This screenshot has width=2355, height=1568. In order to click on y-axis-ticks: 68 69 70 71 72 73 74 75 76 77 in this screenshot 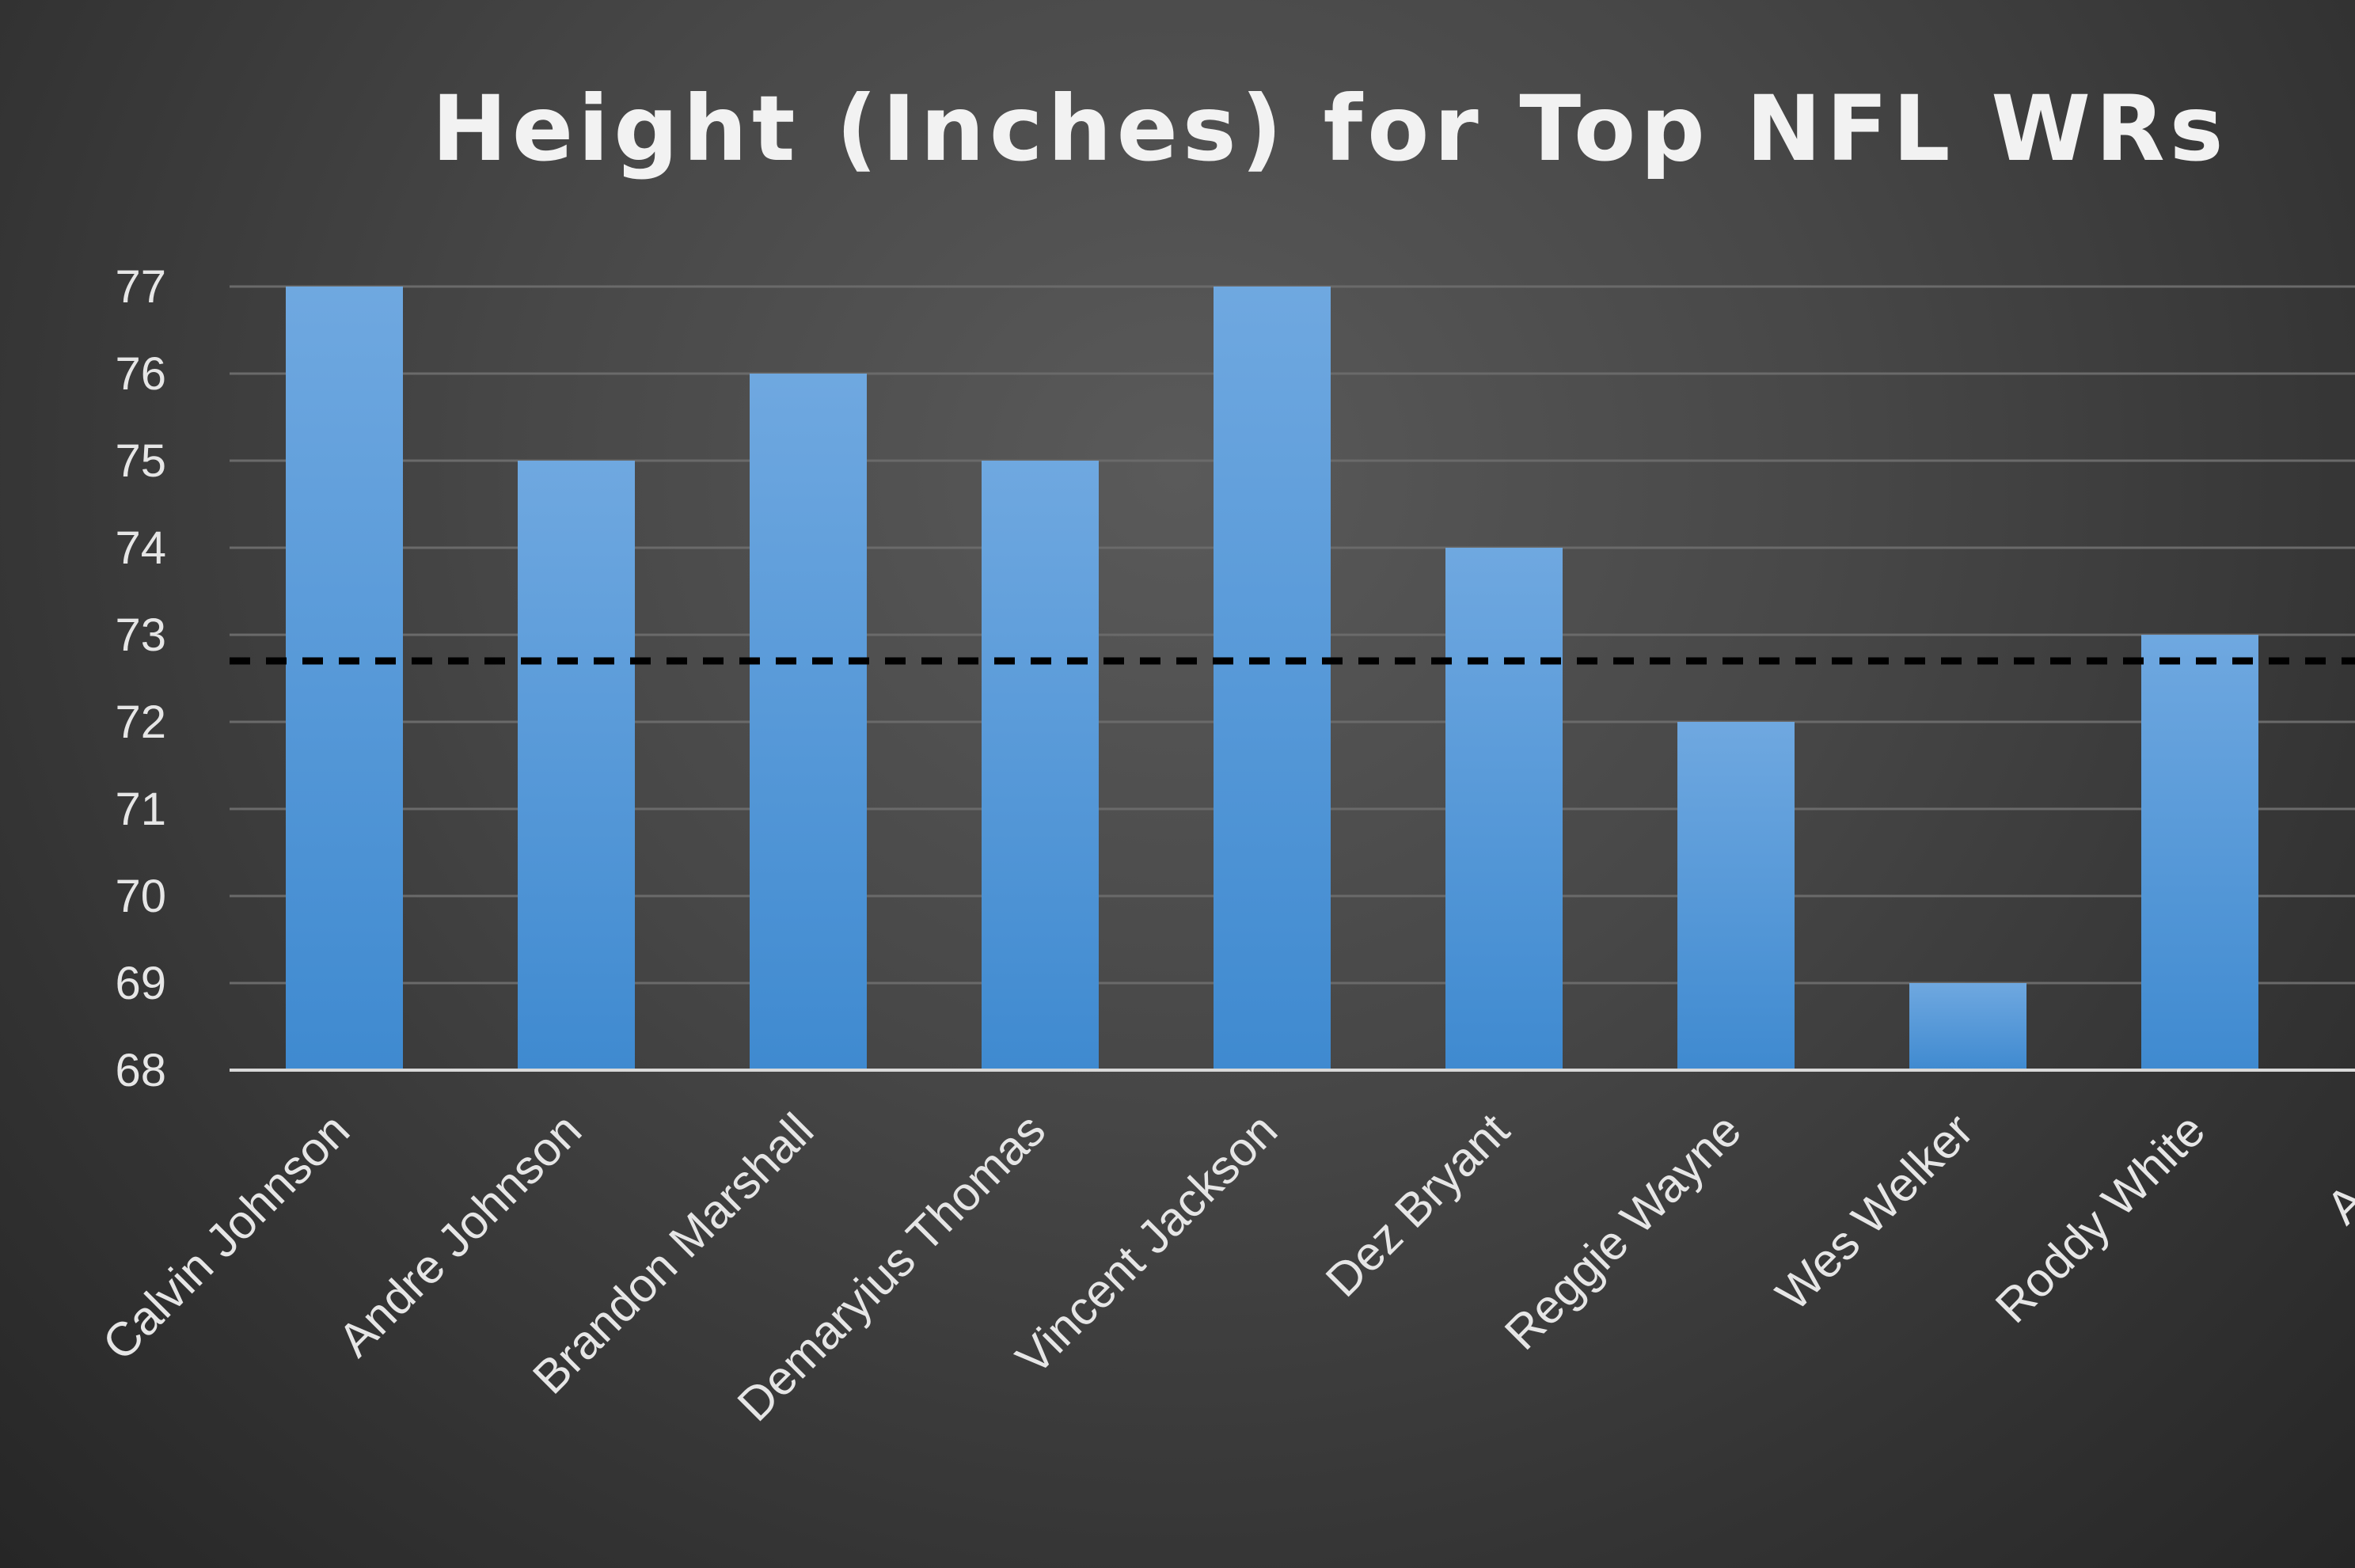, I will do `click(140, 678)`.